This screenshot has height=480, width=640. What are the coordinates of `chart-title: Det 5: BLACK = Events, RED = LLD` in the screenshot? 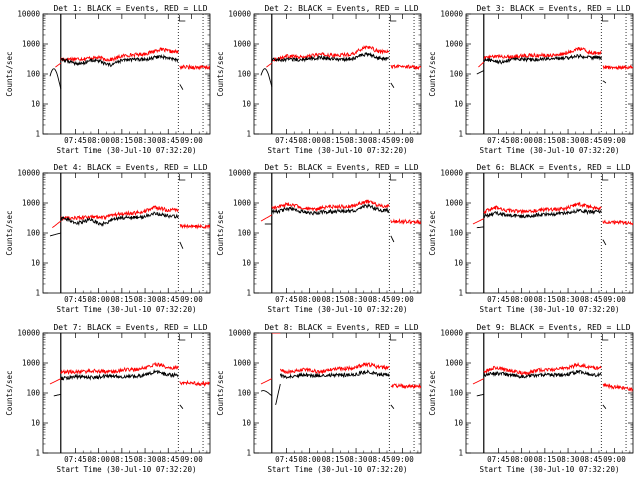 It's located at (341, 167).